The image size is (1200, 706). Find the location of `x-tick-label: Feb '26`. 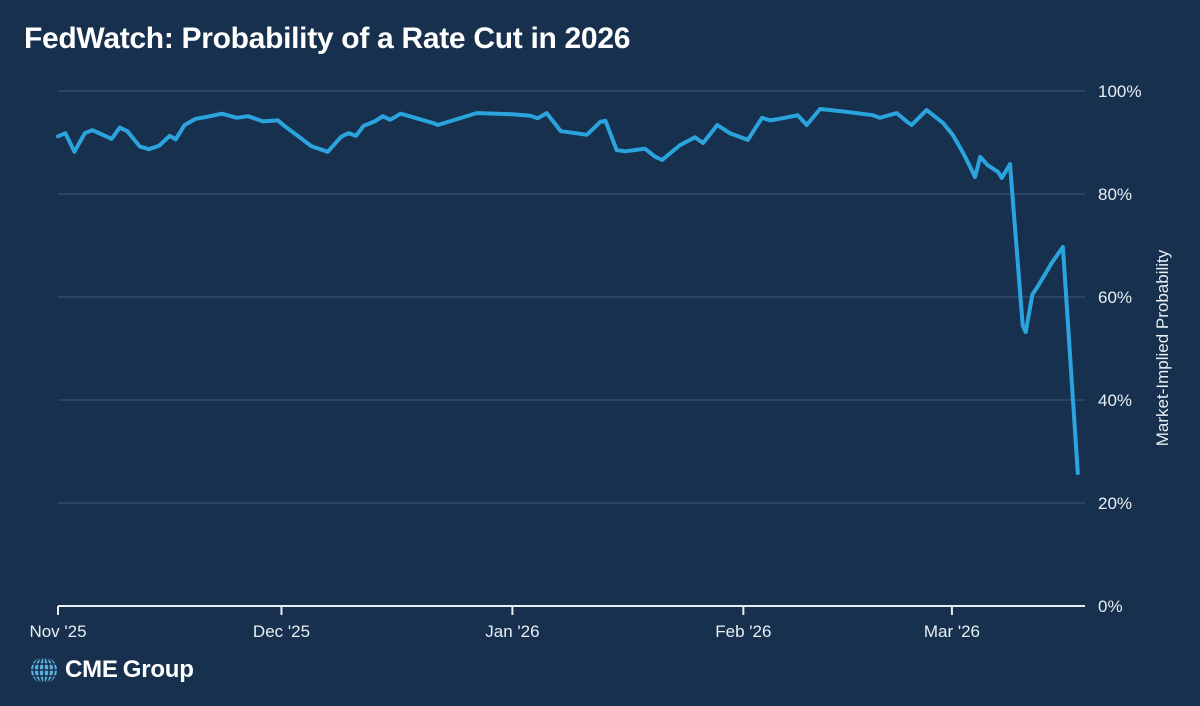

x-tick-label: Feb '26 is located at coordinates (743, 631).